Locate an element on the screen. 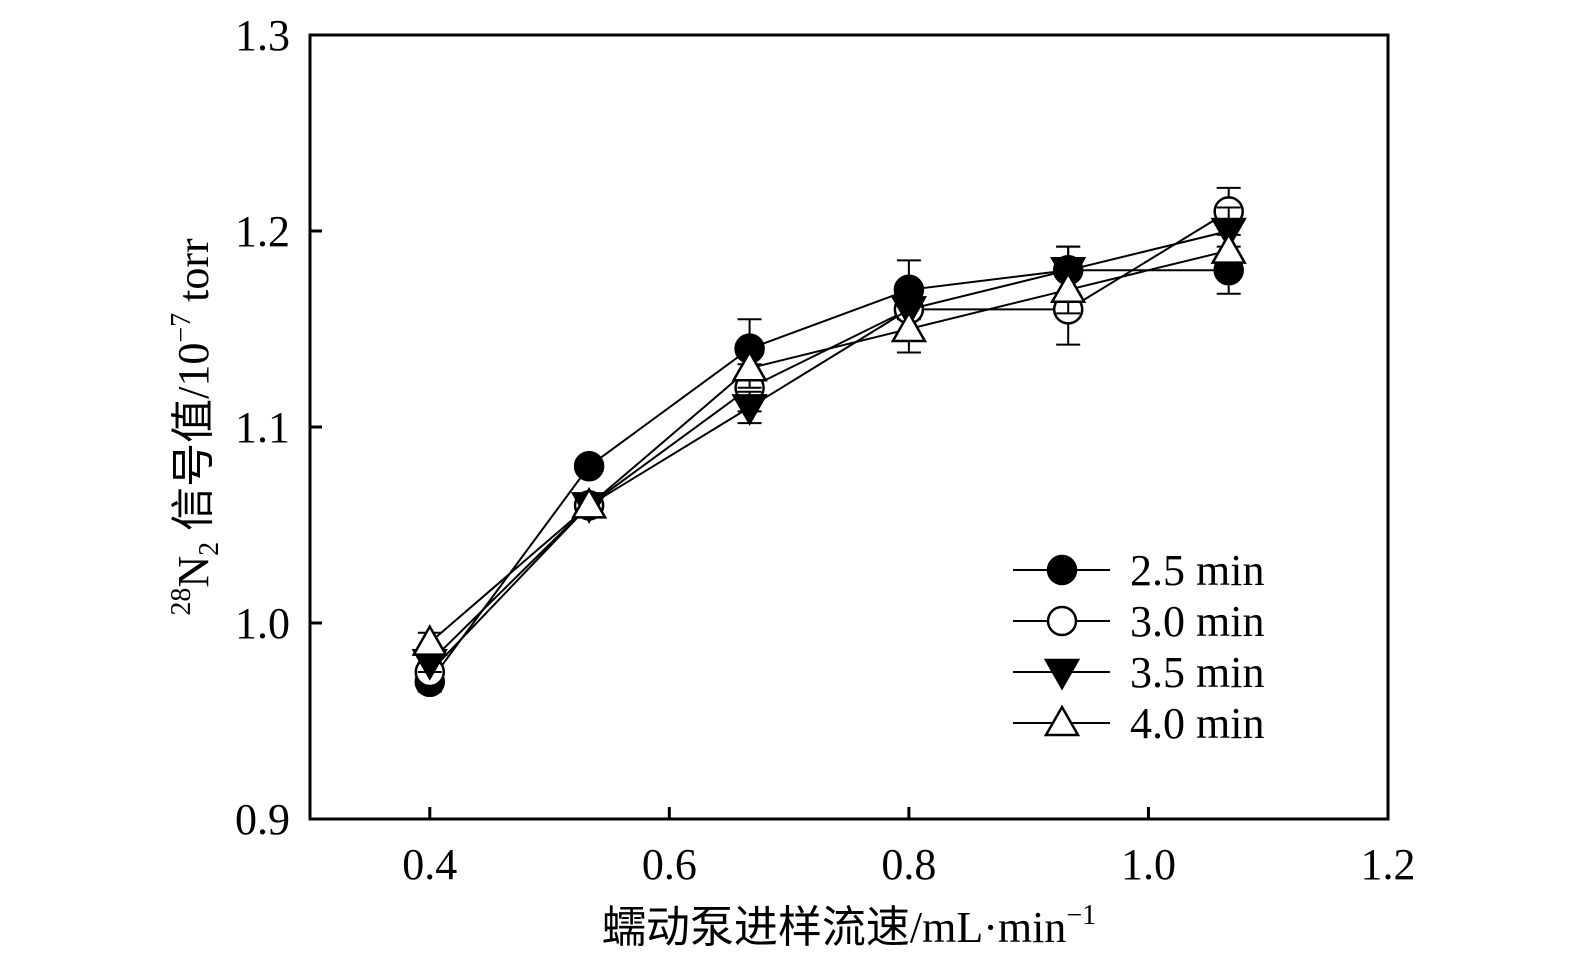 The image size is (1575, 965). y-axis-title: 28N2 信号值/10−7 torr is located at coordinates (195, 427).